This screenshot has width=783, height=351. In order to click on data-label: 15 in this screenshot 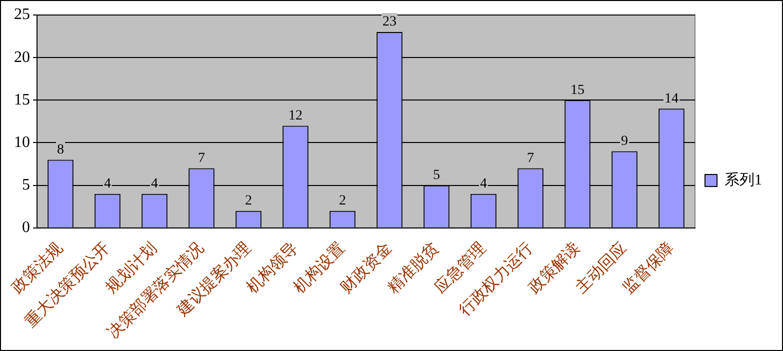, I will do `click(577, 90)`.